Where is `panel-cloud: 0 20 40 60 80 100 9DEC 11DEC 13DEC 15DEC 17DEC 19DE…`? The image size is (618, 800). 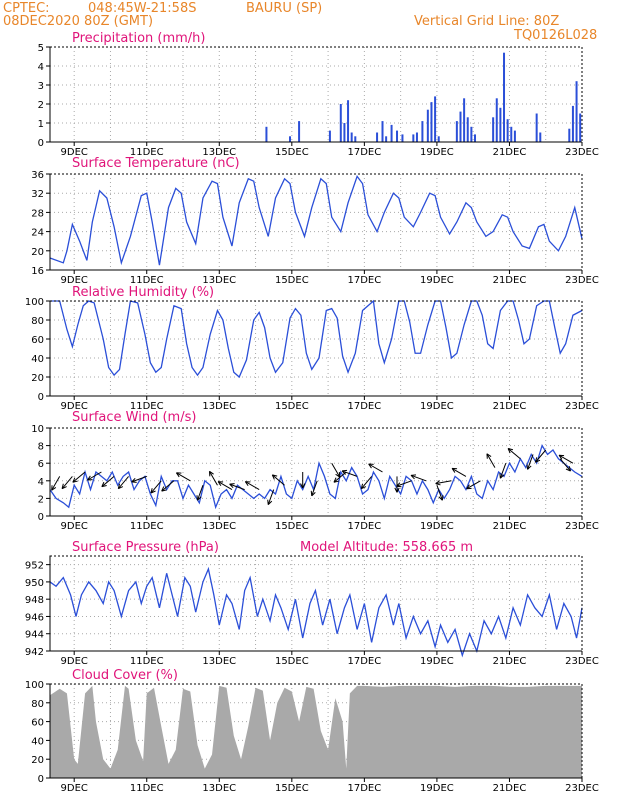
panel-cloud: 0 20 40 60 80 100 9DEC 11DEC 13DEC 15DEC 17DEC 19DE… is located at coordinates (312, 731).